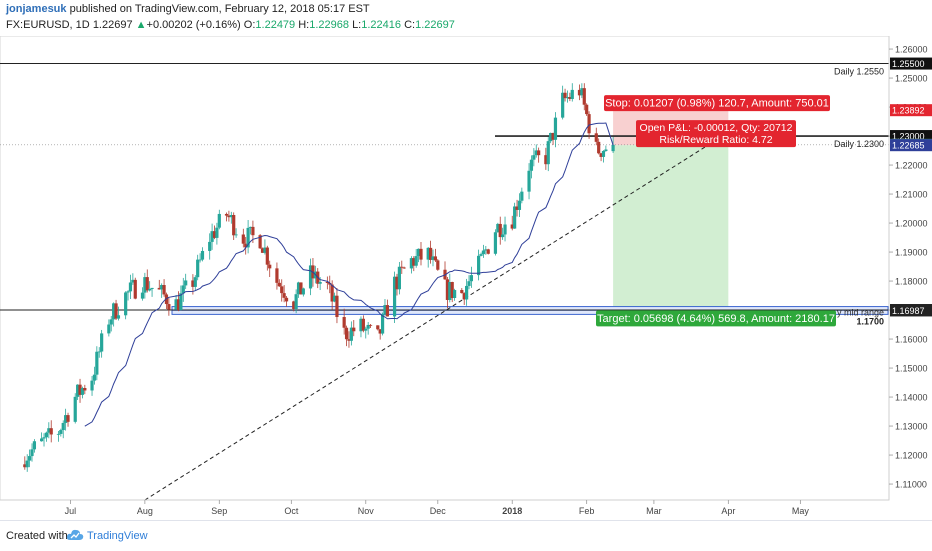 The height and width of the screenshot is (551, 932). What do you see at coordinates (860, 313) in the screenshot?
I see `range-zone-label: y mid range` at bounding box center [860, 313].